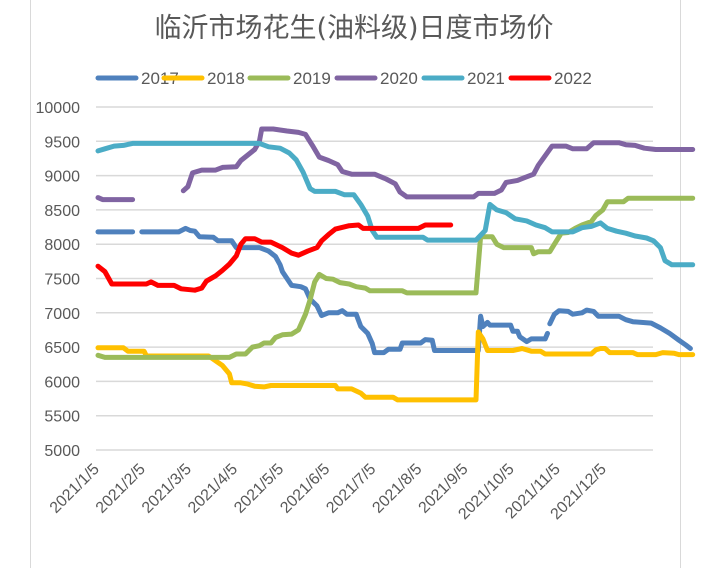 The height and width of the screenshot is (568, 708). I want to click on series-line-2022, so click(274, 257).